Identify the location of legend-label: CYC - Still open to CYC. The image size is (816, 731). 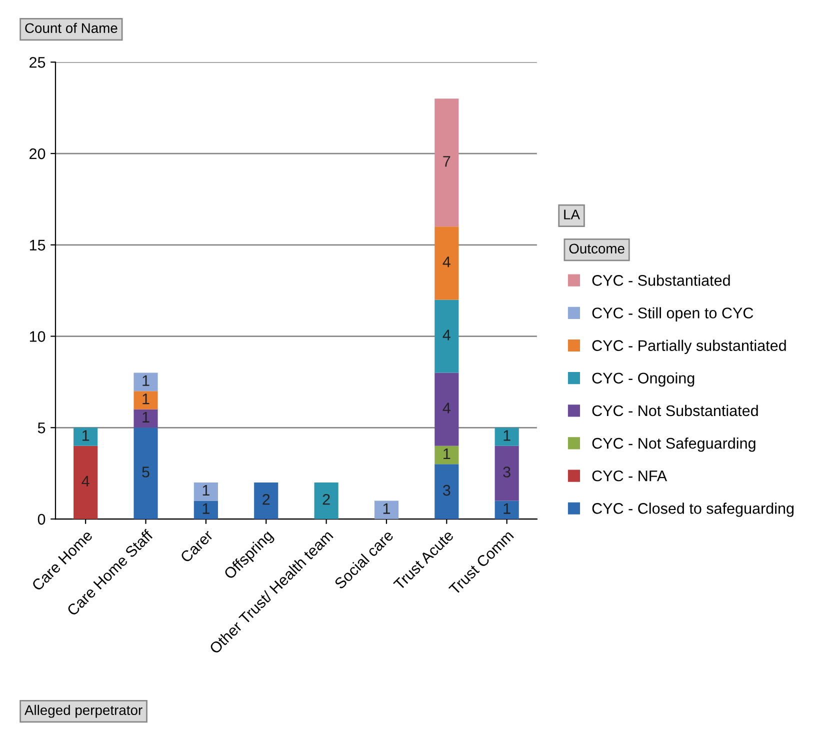
(673, 314).